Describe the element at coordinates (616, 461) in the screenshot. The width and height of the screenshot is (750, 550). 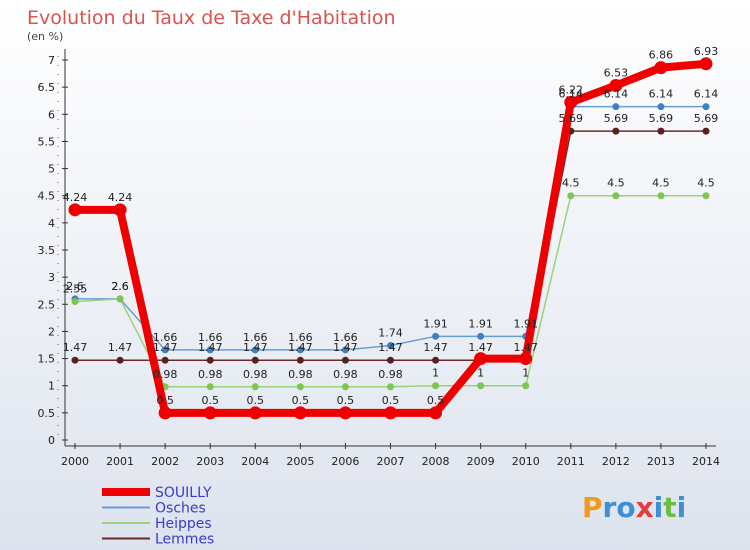
I see `x-tick-label: 2012` at that location.